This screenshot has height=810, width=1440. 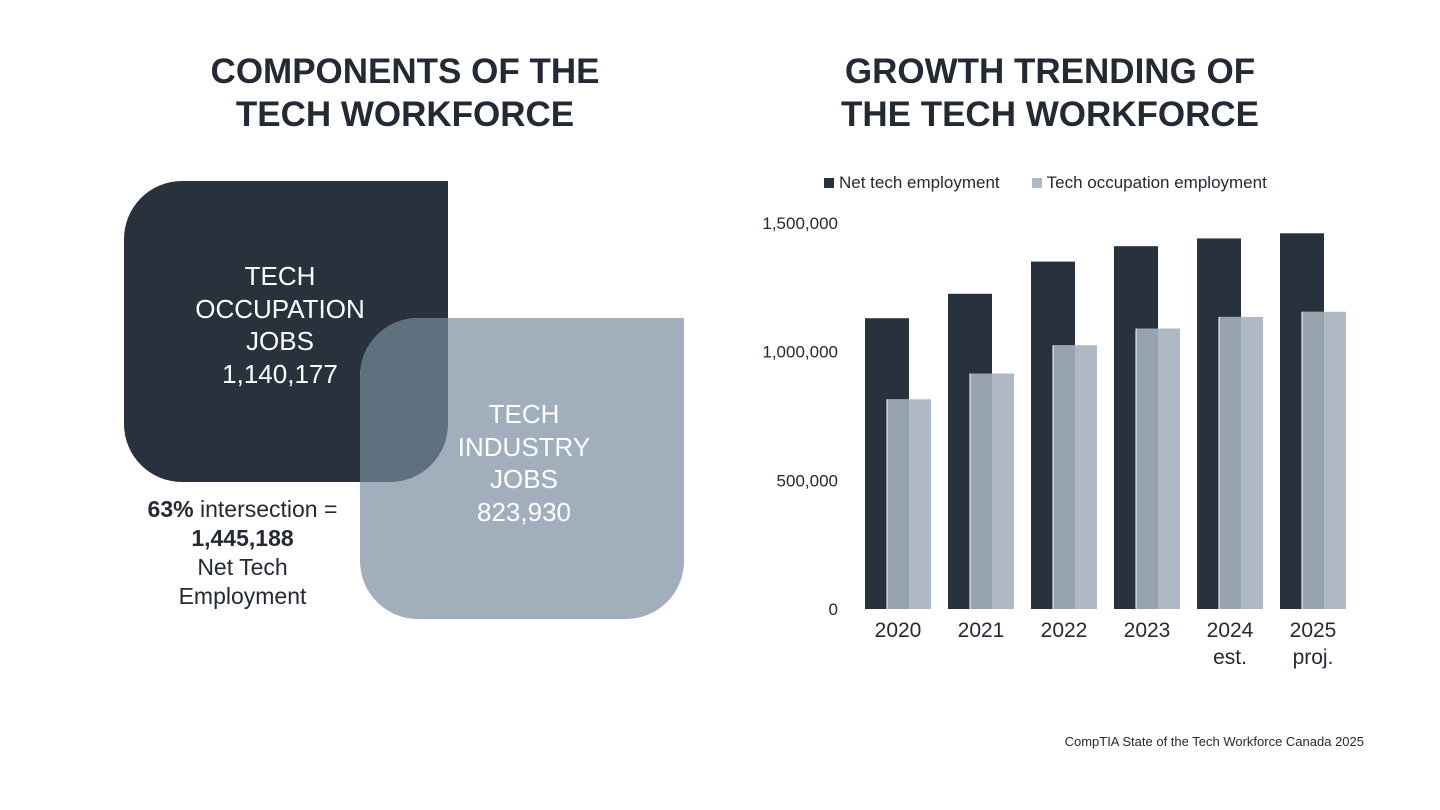 I want to click on industry-line-1: TECH, so click(x=524, y=414).